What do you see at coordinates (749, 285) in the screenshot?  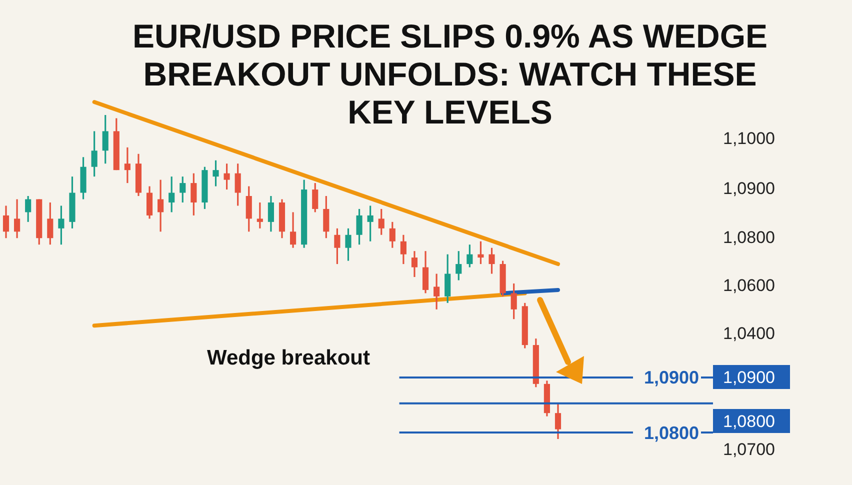 I see `text: 1,0600` at bounding box center [749, 285].